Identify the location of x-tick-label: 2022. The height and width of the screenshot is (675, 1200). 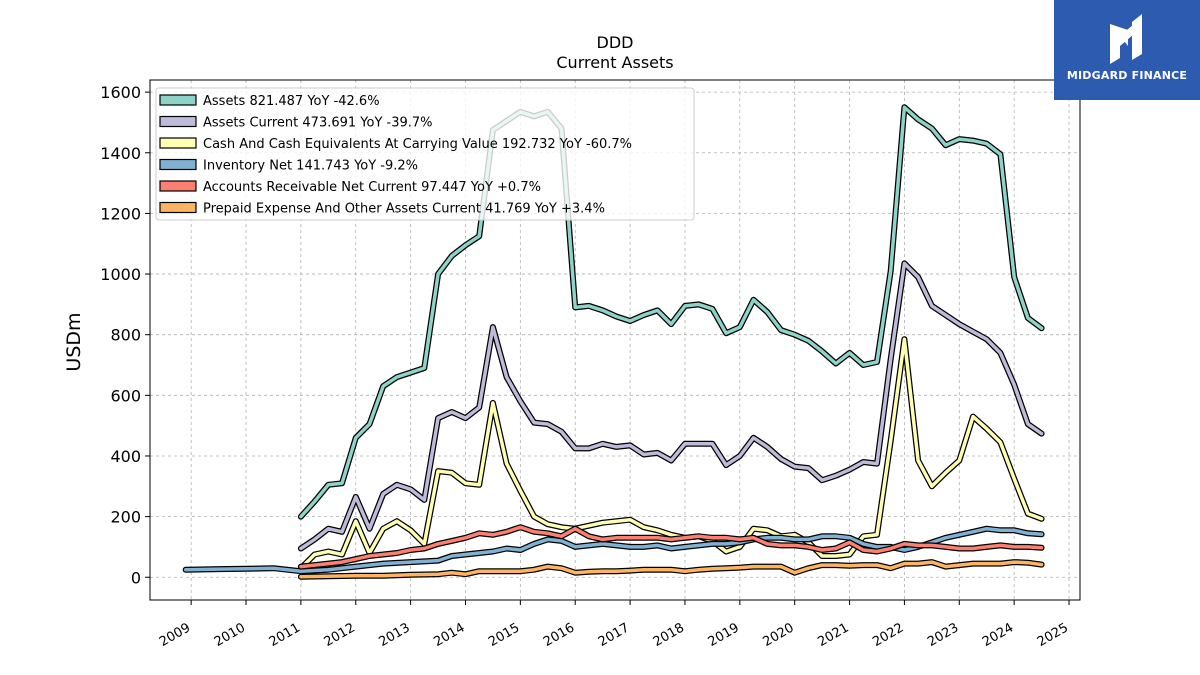
(888, 635).